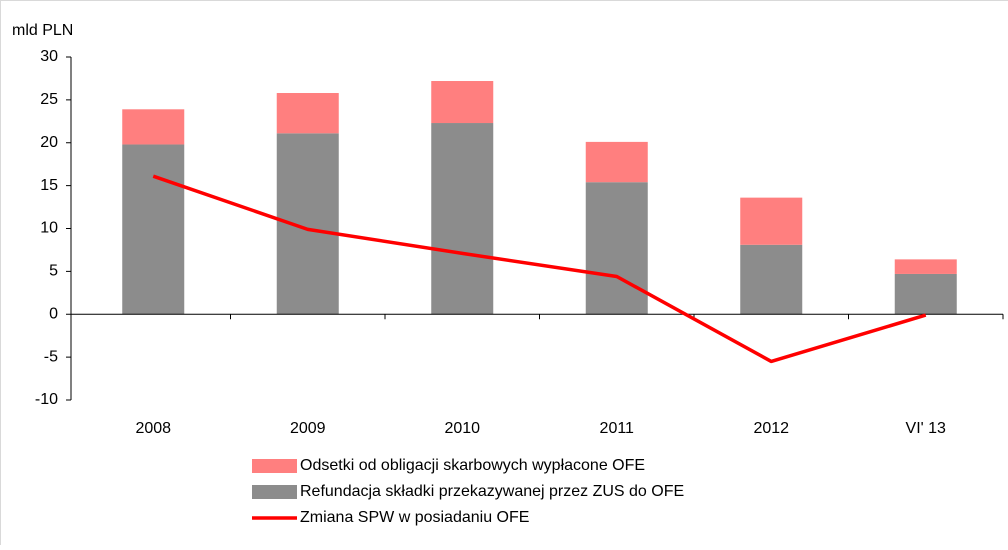 This screenshot has width=1008, height=550. Describe the element at coordinates (153, 428) in the screenshot. I see `x-tick-label: 2008` at that location.